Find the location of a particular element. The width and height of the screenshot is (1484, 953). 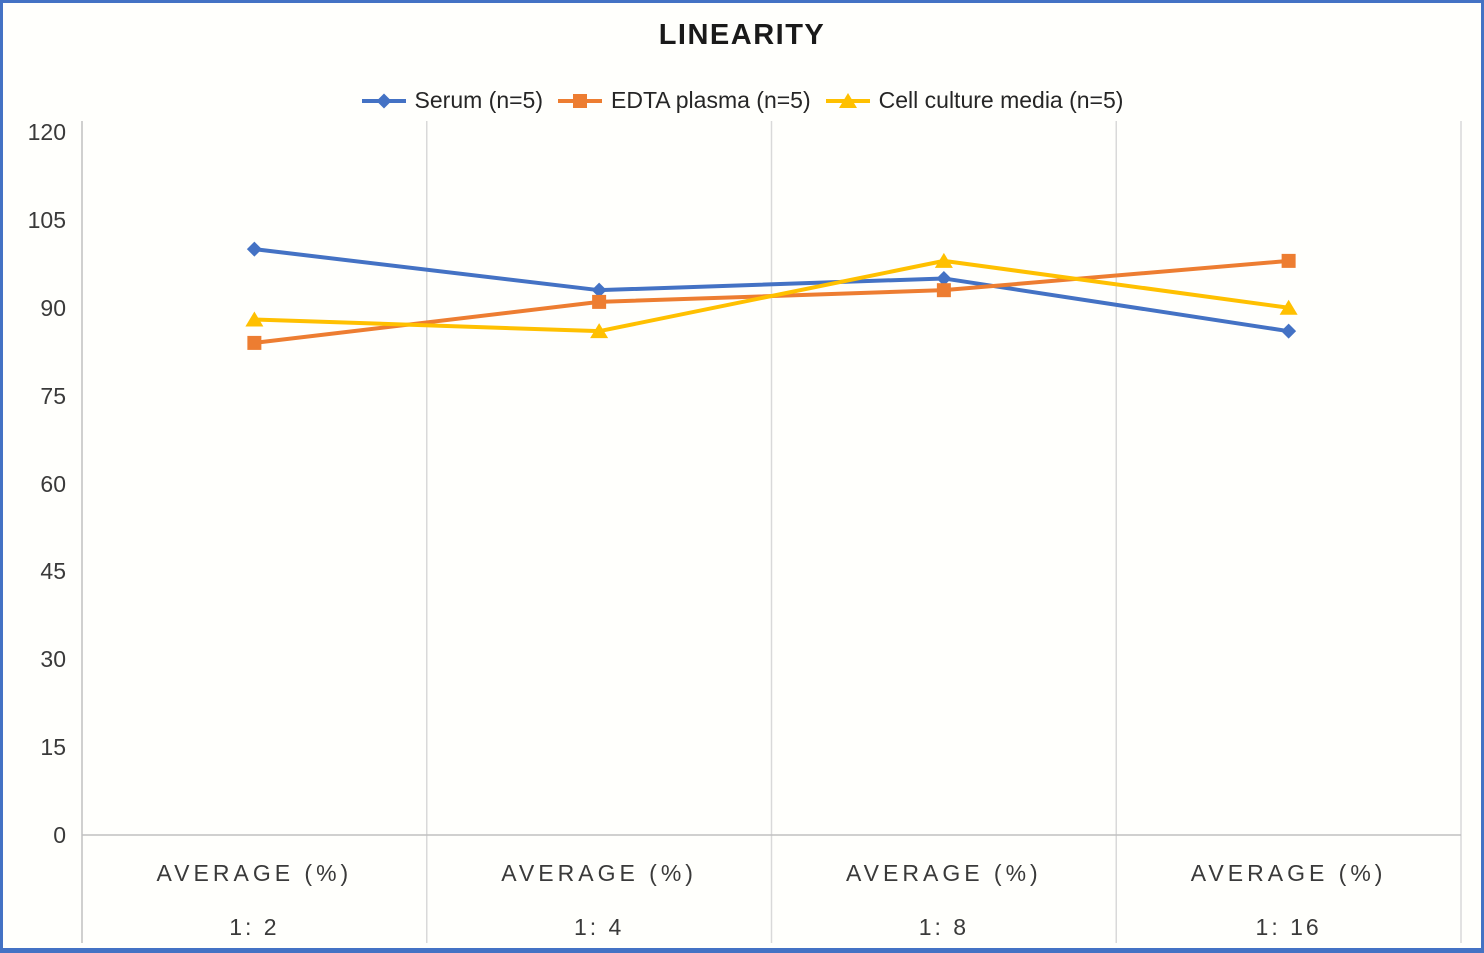

y-tick-label: 60 is located at coordinates (53, 483).